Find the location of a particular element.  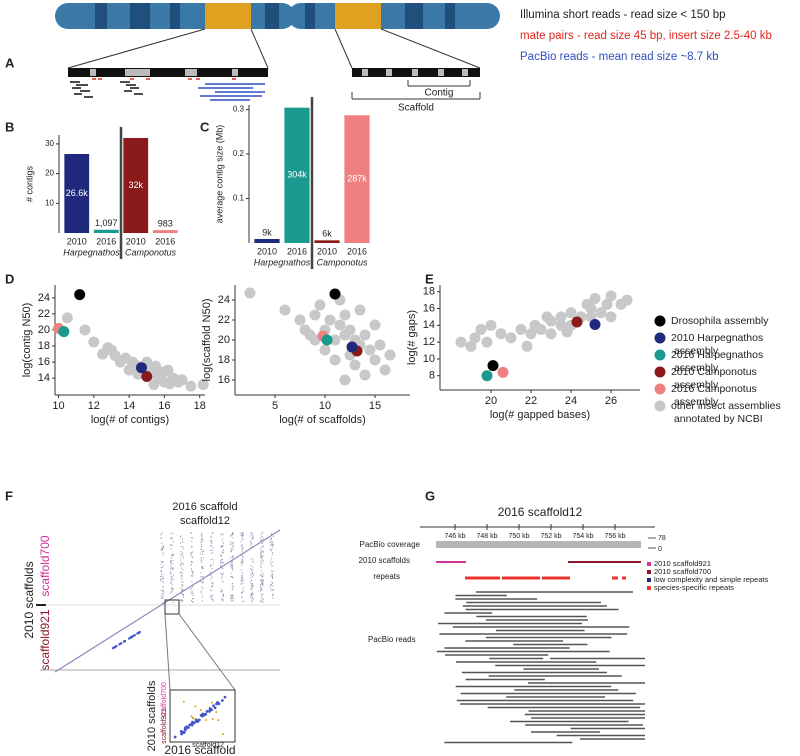

y-tick-label: 24 is located at coordinates (44, 298).